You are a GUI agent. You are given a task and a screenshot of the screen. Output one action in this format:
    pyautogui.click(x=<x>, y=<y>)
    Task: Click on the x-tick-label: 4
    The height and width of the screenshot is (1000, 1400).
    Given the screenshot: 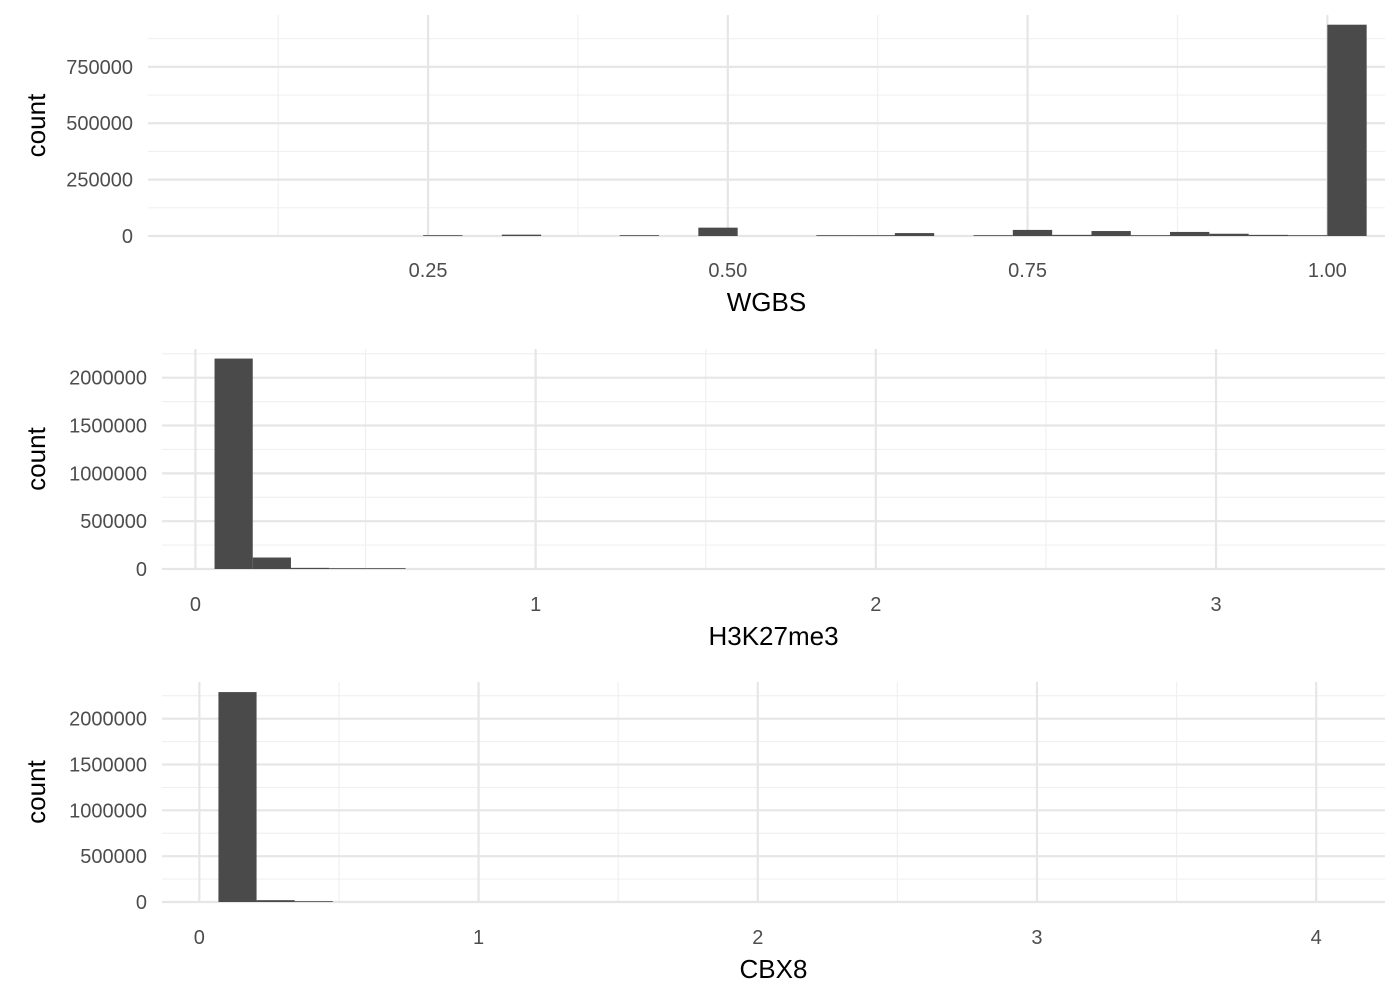 What is the action you would take?
    pyautogui.click(x=1316, y=938)
    